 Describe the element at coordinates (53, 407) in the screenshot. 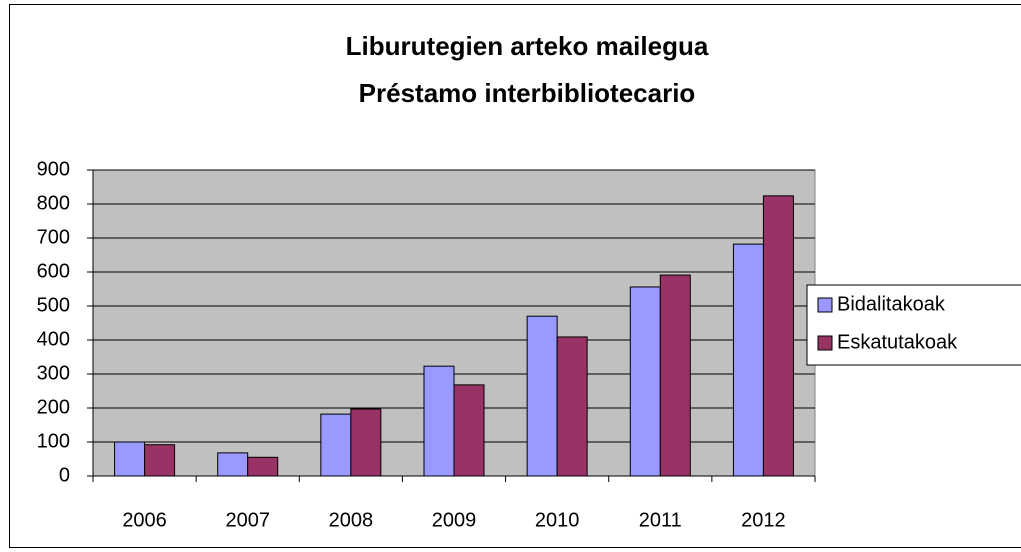

I see `y-tick-label: 200` at that location.